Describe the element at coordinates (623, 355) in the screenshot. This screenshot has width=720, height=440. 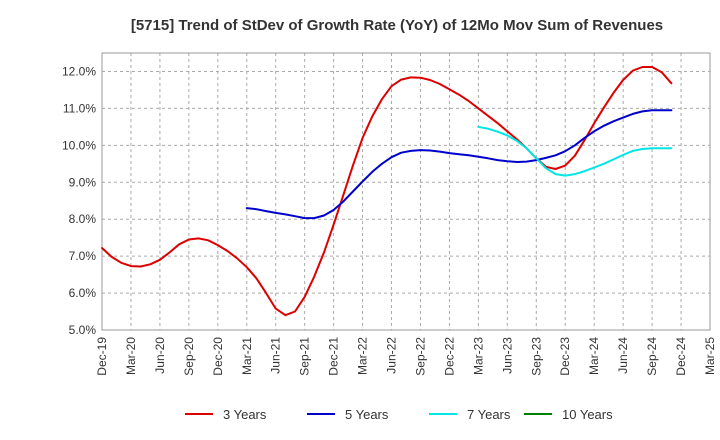
I see `x-tick-label: Jun-24` at that location.